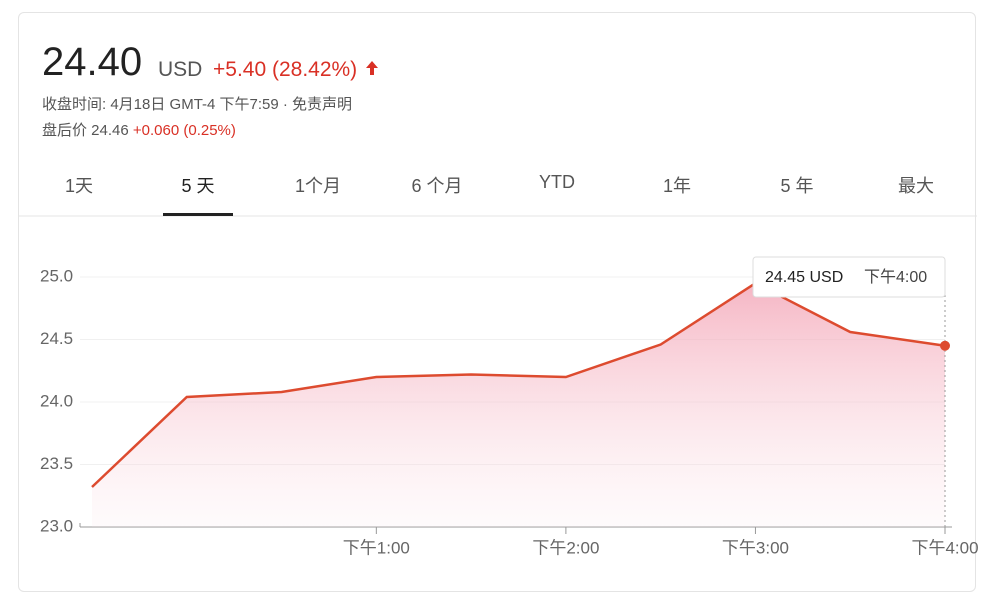  I want to click on x-tick-label: 下午2:00, so click(565, 547).